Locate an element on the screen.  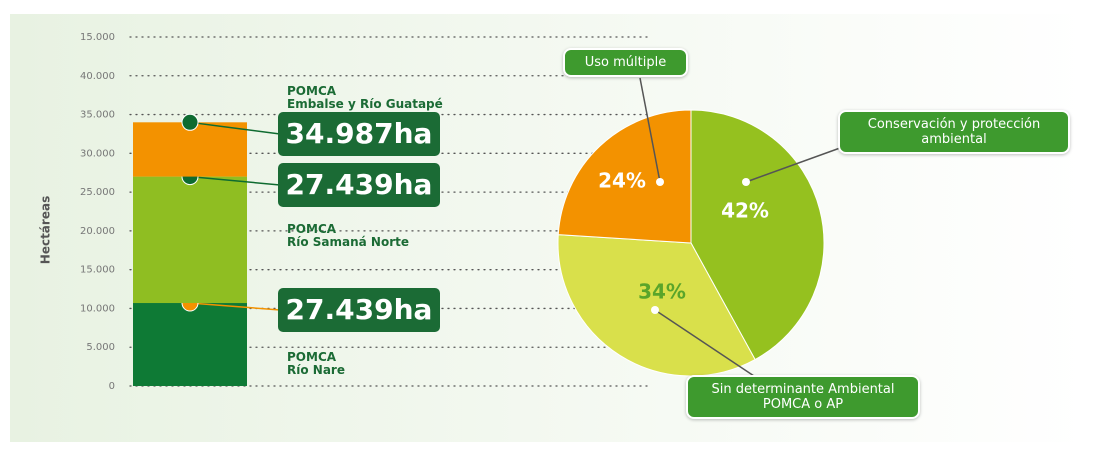
category-callout: Sin determinante Ambiental POMCA o AP is located at coordinates (803, 397).